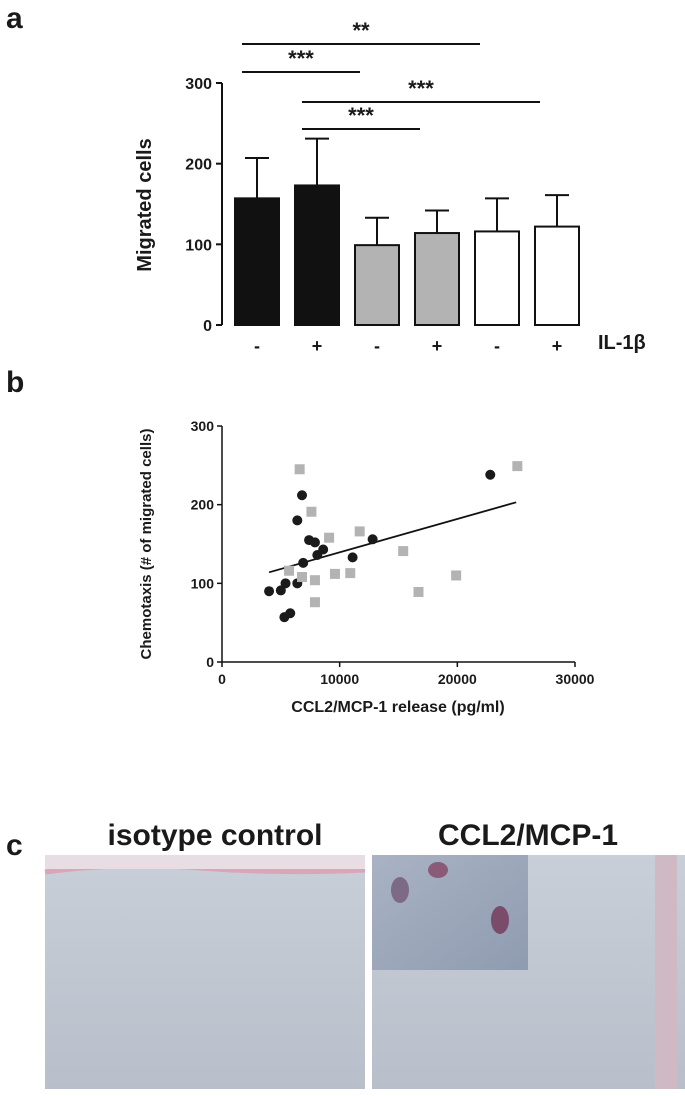 This screenshot has width=685, height=1096. I want to click on x-tick-label: 20000, so click(457, 679).